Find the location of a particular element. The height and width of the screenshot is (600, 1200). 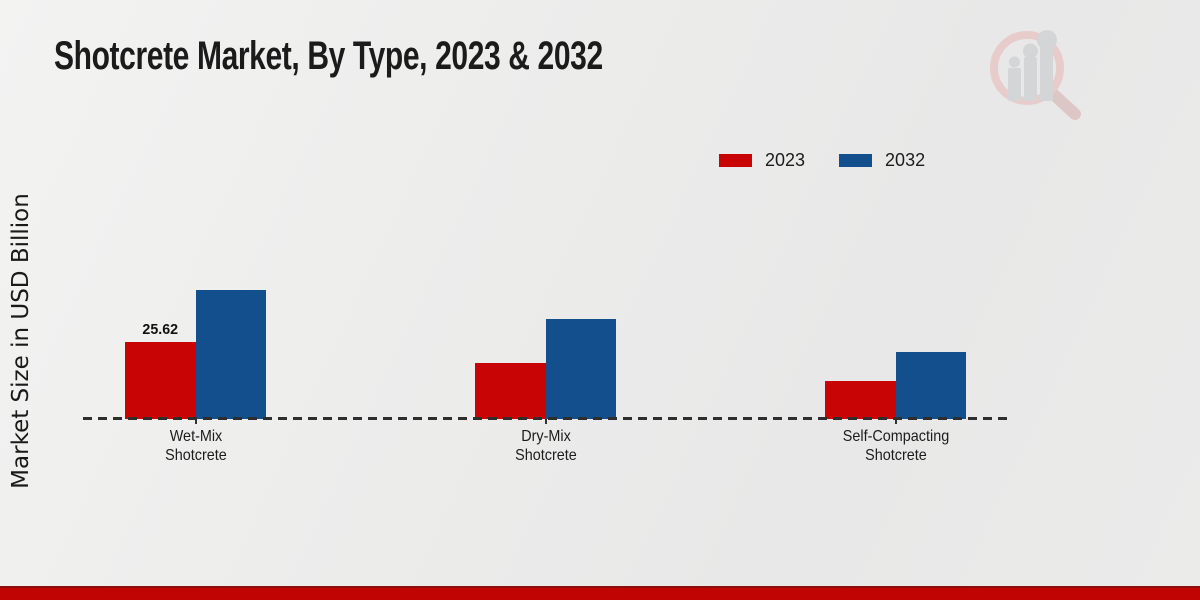

legend-label-2023: 2023 is located at coordinates (785, 160).